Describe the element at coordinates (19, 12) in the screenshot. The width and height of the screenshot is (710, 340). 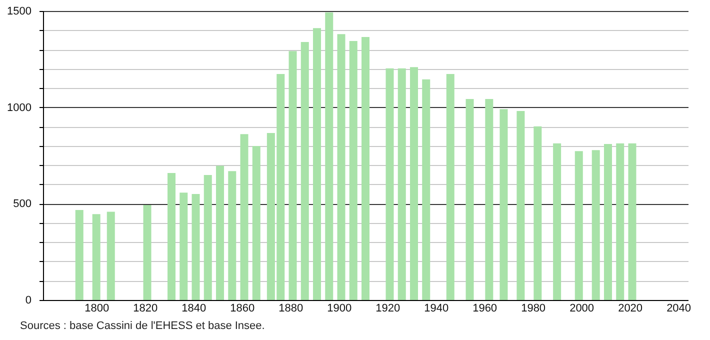
I see `y-tick-label: 1500` at that location.